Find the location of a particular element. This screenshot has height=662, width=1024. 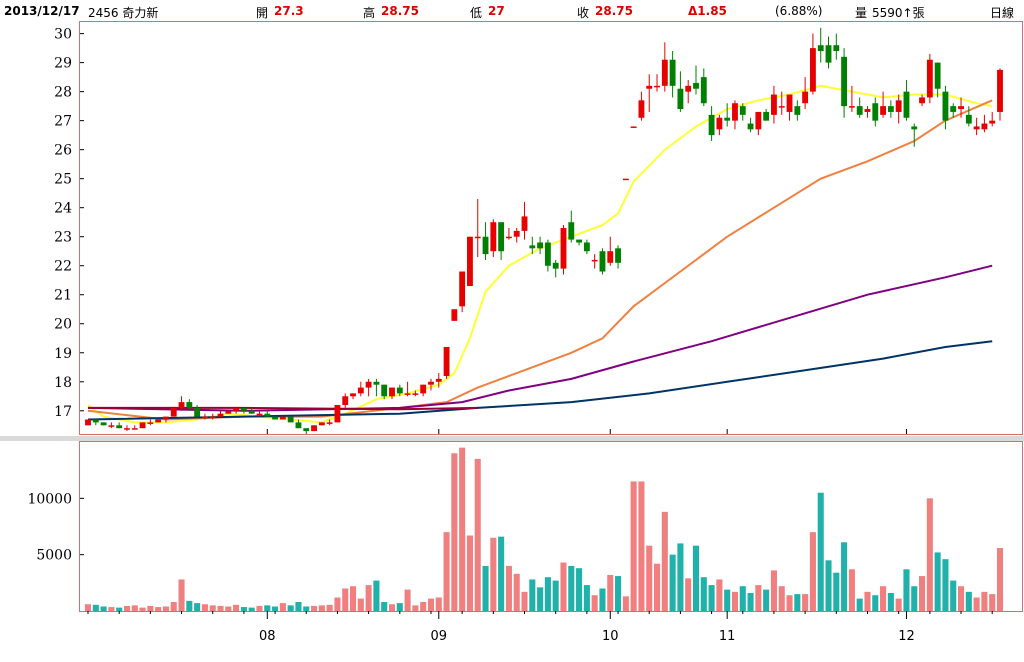

open-label: 開 is located at coordinates (262, 13).